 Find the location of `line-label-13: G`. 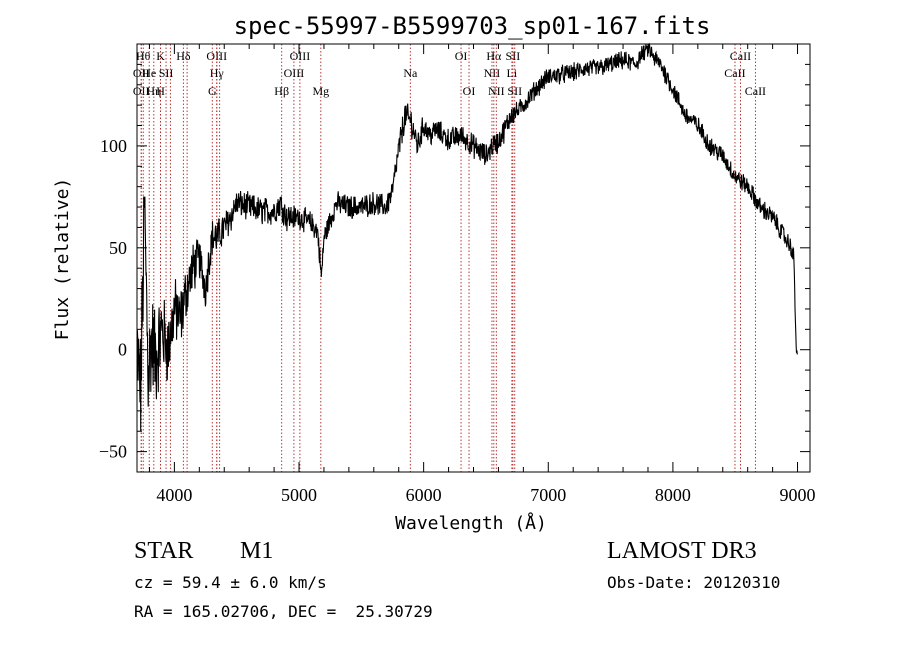

line-label-13: G is located at coordinates (212, 91).